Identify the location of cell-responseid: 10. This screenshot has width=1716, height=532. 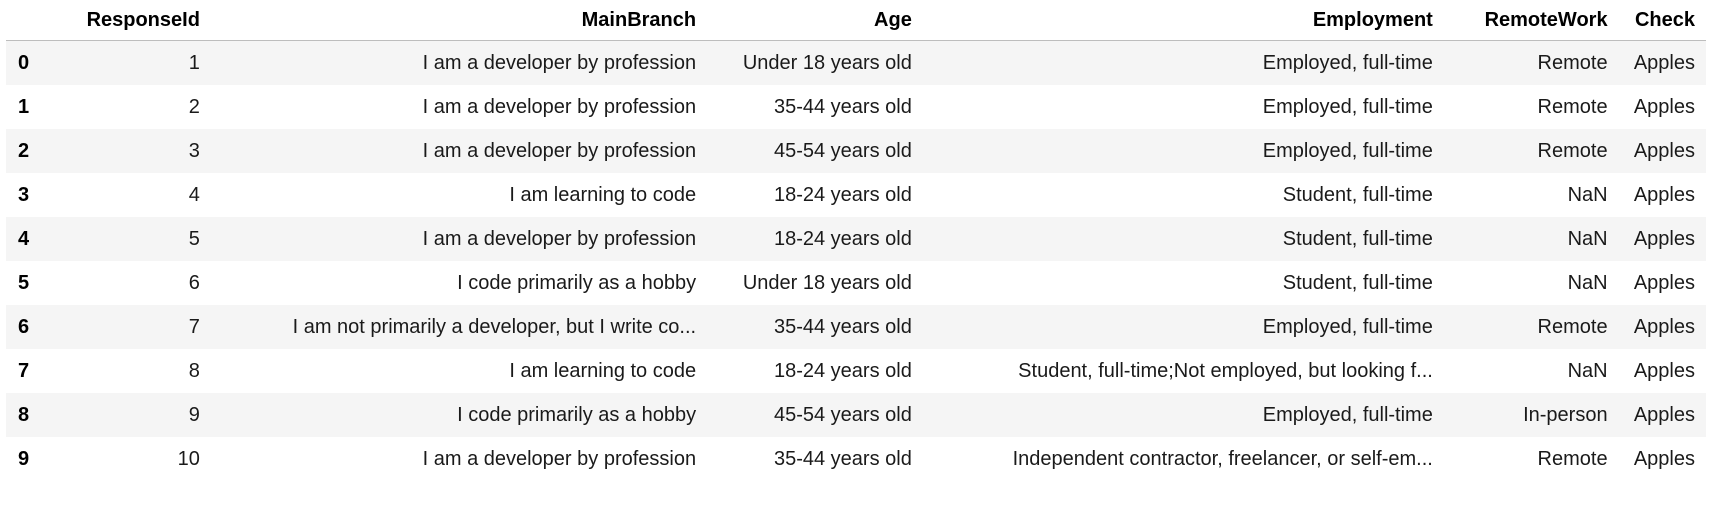
(188, 458).